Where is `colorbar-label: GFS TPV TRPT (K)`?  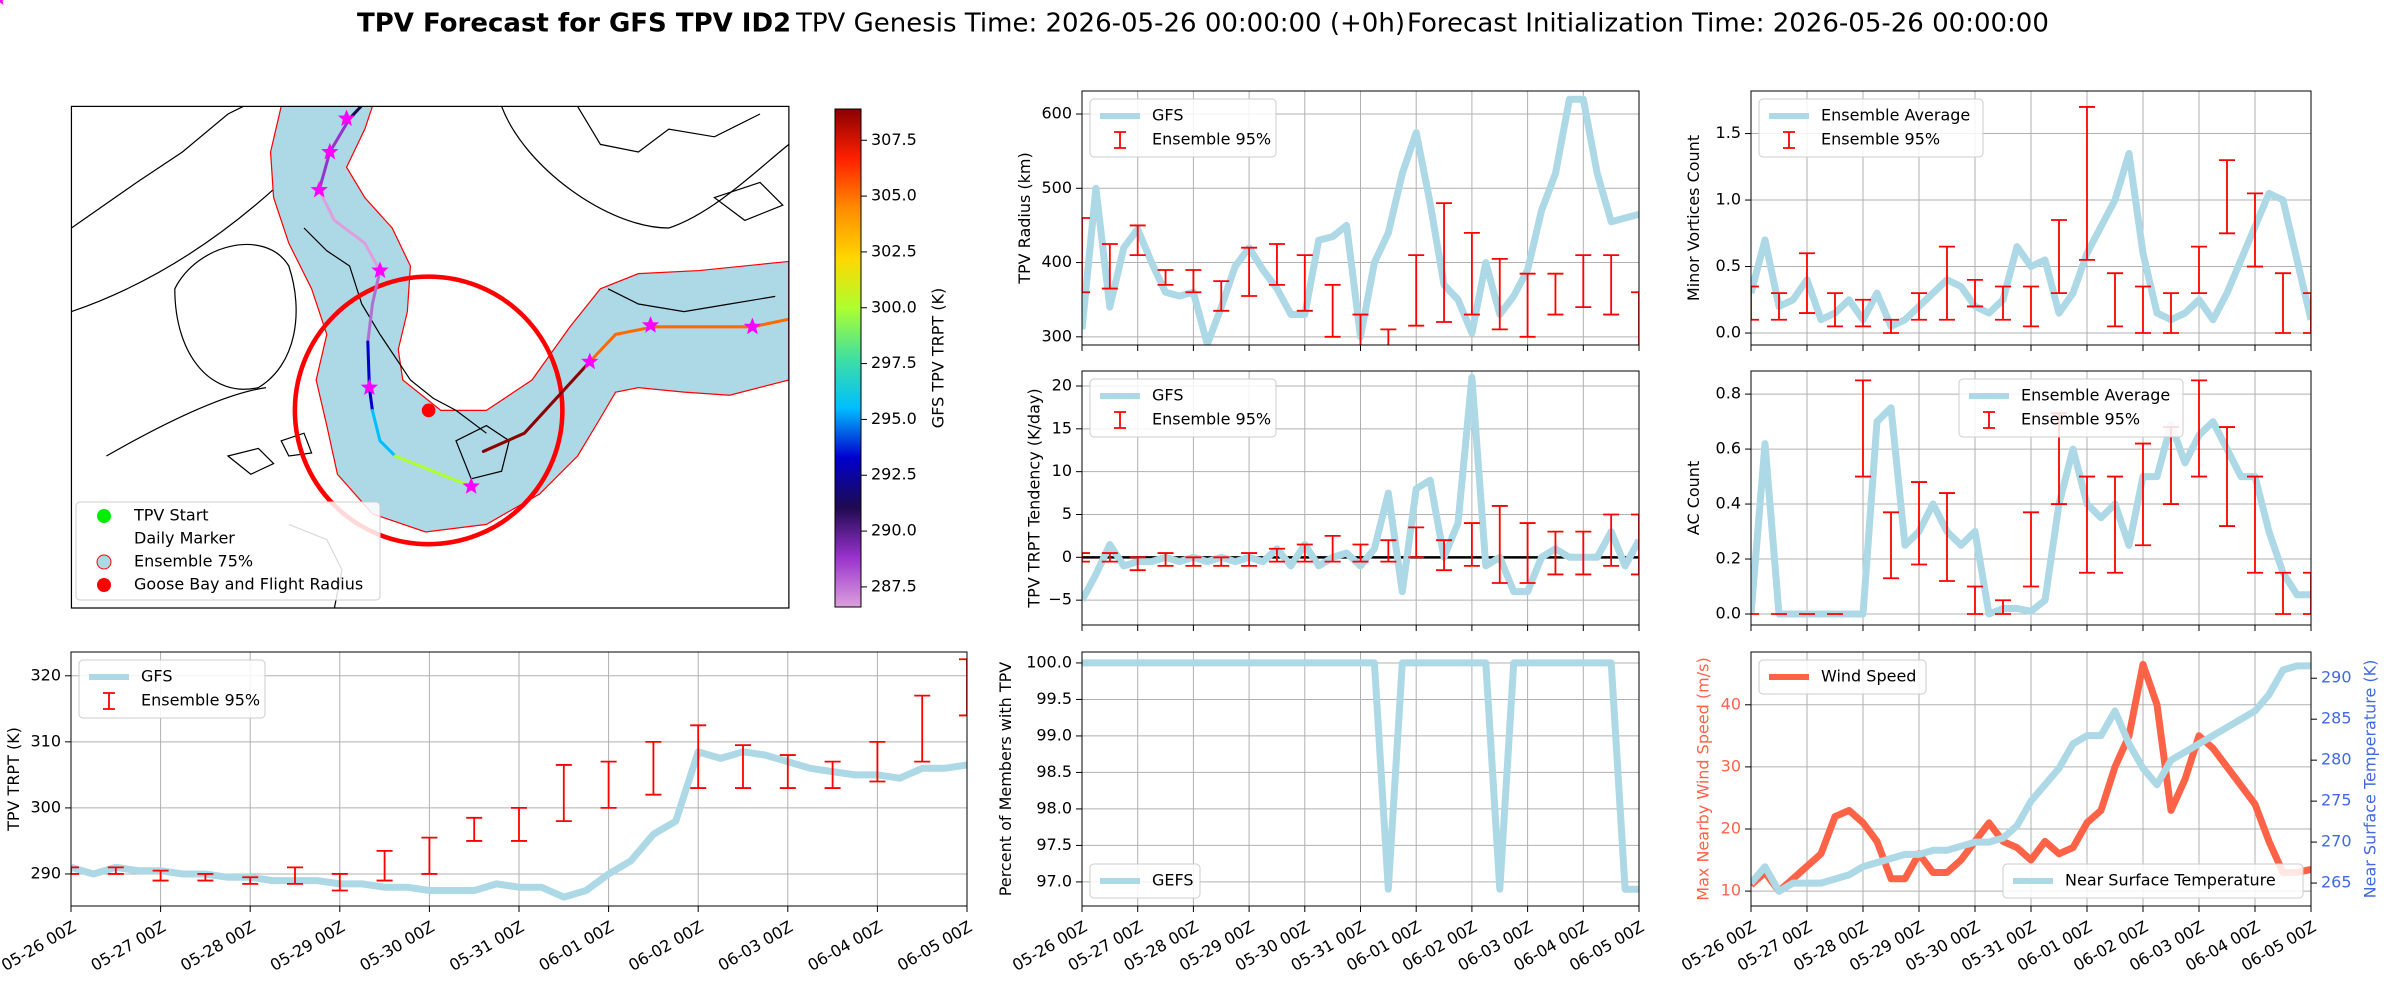 colorbar-label: GFS TPV TRPT (K) is located at coordinates (938, 358).